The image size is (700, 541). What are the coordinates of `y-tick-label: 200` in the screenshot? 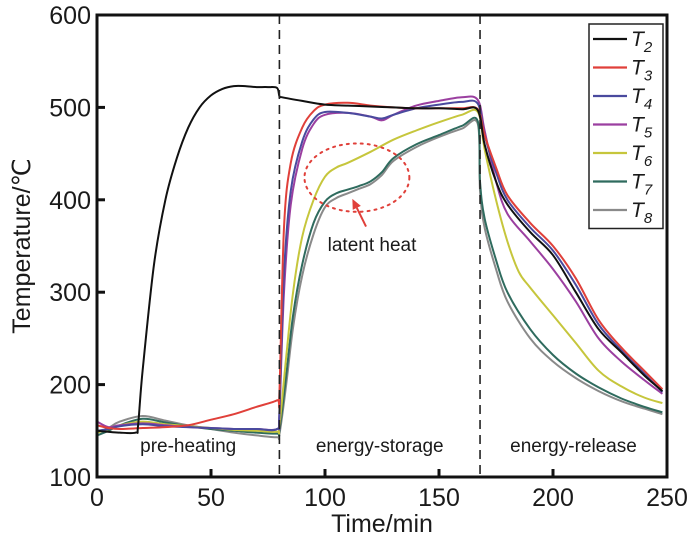 It's located at (70, 386).